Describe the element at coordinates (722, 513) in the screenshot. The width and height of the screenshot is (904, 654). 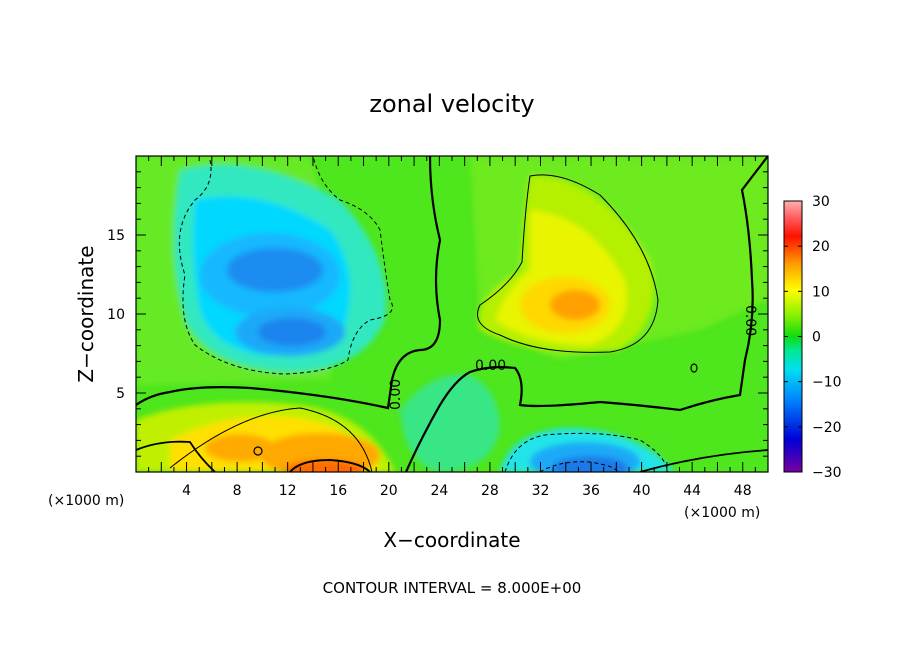
I see `x-unit-label: (×1000 m)` at that location.